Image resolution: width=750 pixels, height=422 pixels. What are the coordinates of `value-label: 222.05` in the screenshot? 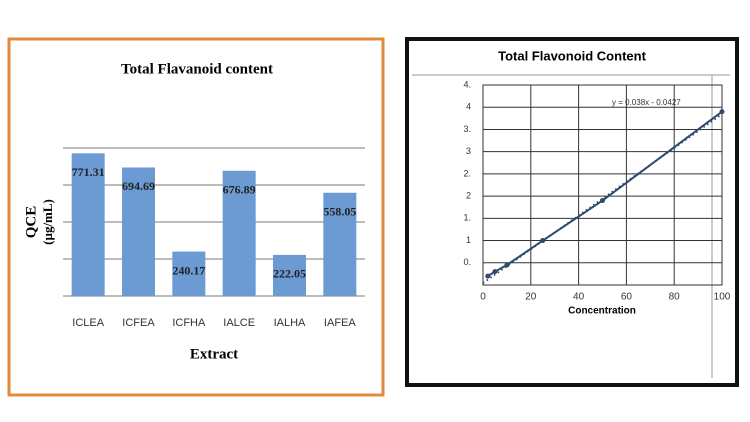 It's located at (289, 274).